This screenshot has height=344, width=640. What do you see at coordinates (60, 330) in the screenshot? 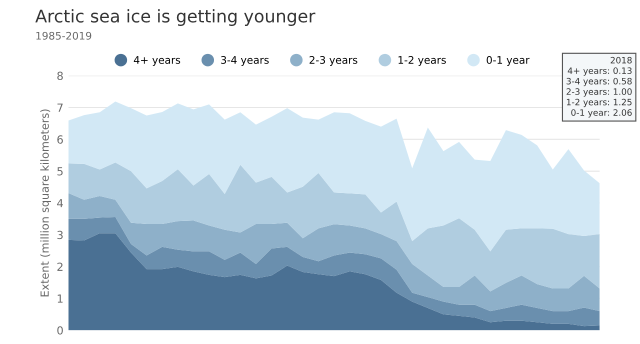
I see `y-tick-label: 0` at bounding box center [60, 330].